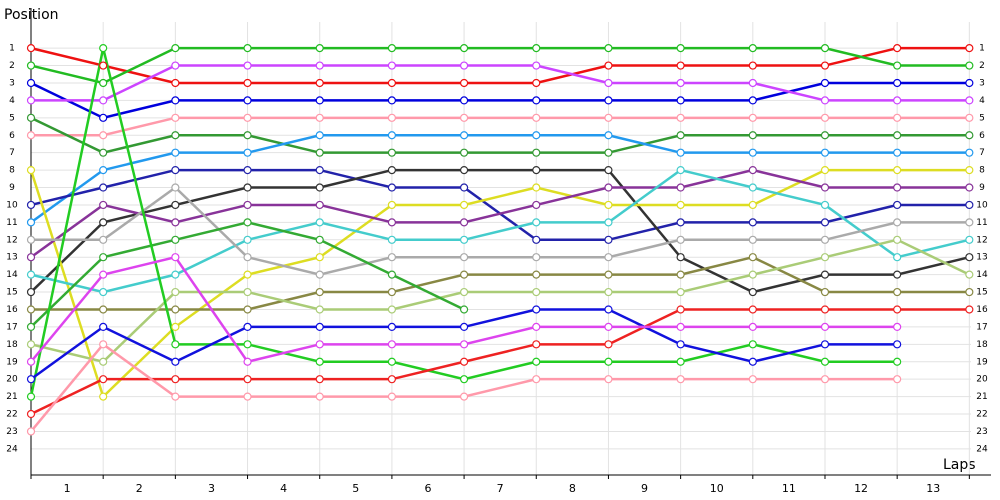  I want to click on y-tick-label: 20, so click(12, 380).